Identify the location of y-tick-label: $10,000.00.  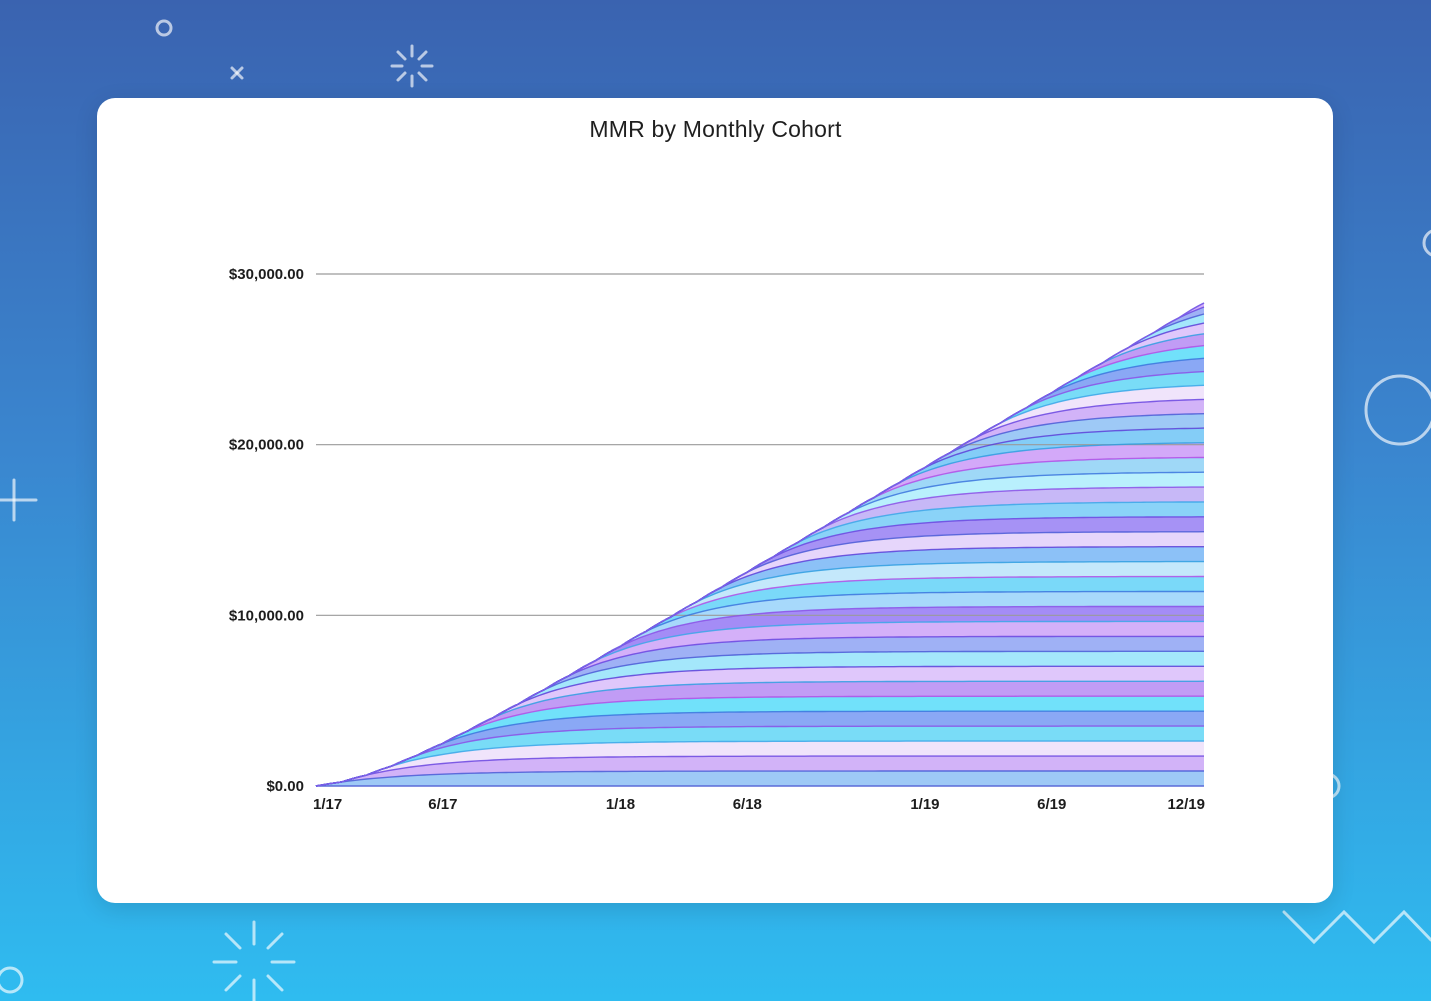
(266, 615).